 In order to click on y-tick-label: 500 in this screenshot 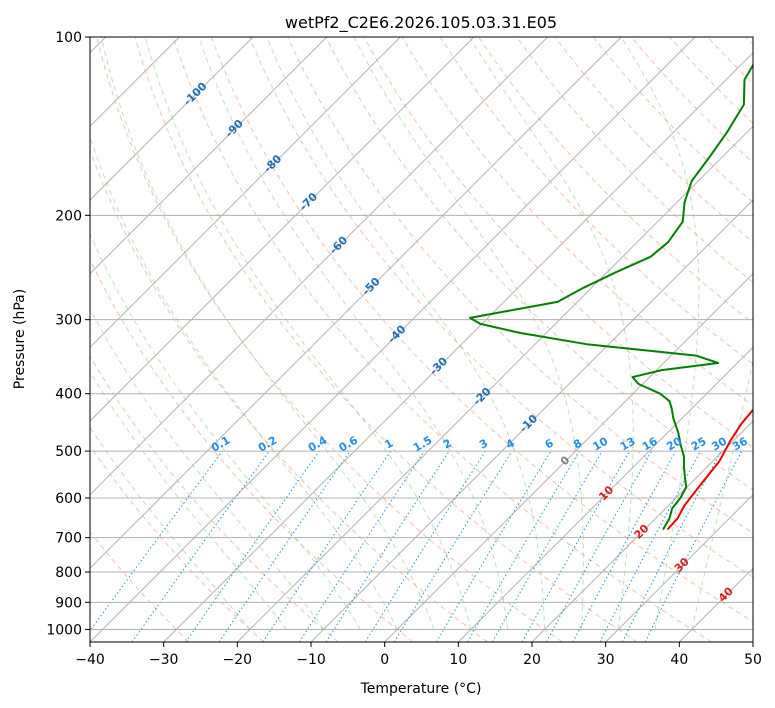, I will do `click(68, 452)`.